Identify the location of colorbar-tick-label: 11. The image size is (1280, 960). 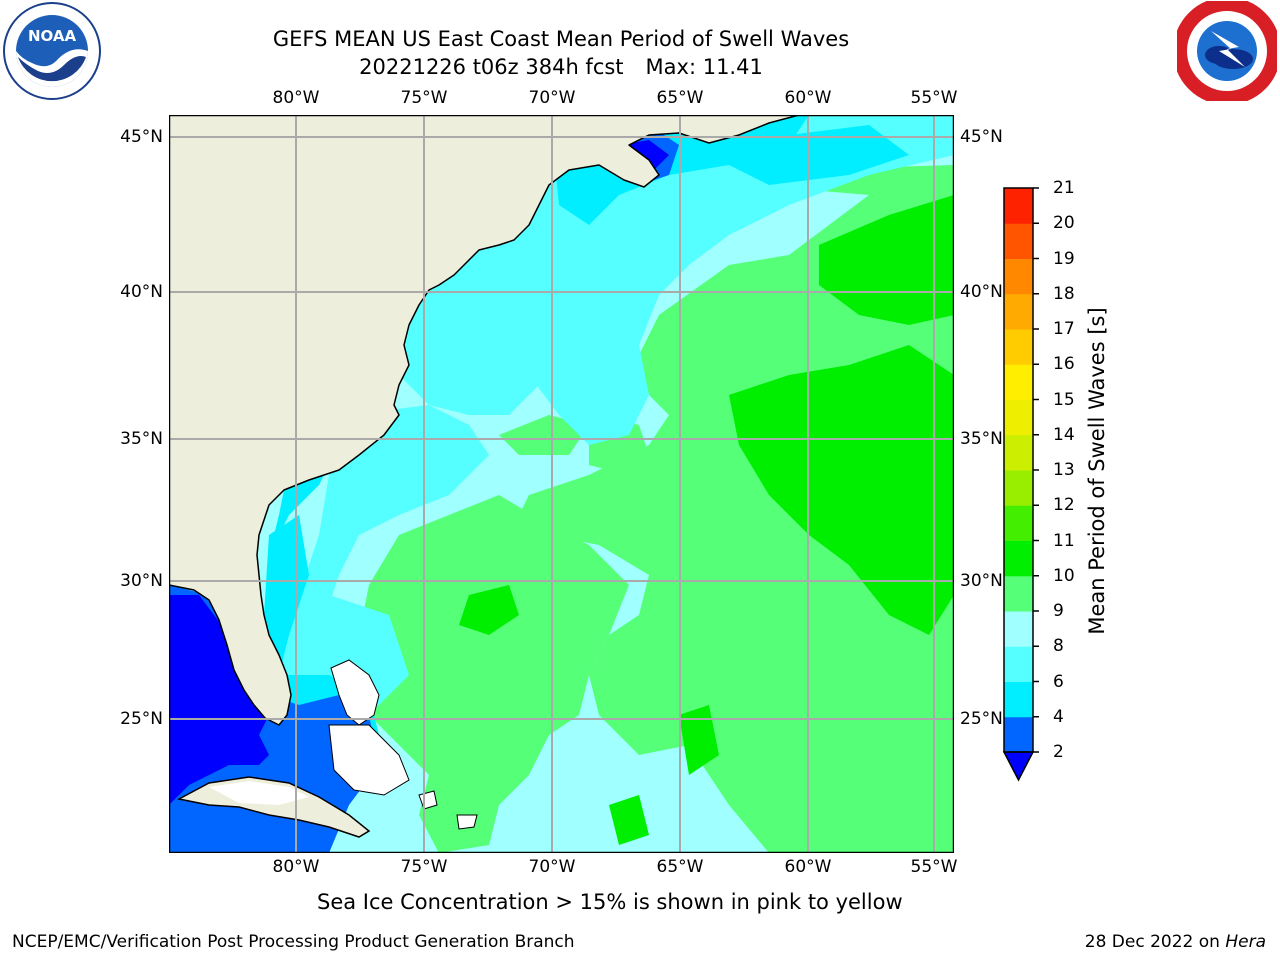
(1064, 540).